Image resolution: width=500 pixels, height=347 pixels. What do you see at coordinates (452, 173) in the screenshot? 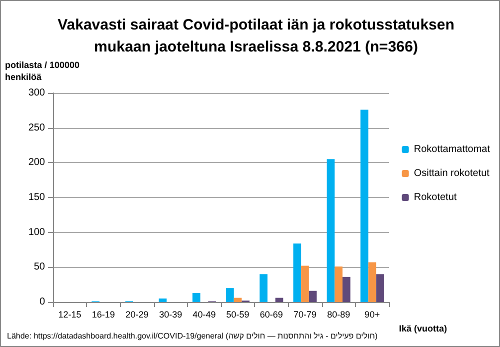
I see `legend-label: Osittain rokotetut` at bounding box center [452, 173].